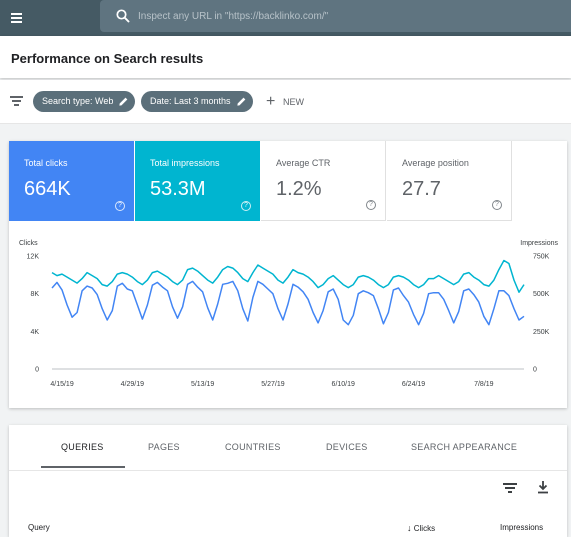 The width and height of the screenshot is (571, 537). I want to click on active-tab-indicator, so click(83, 467).